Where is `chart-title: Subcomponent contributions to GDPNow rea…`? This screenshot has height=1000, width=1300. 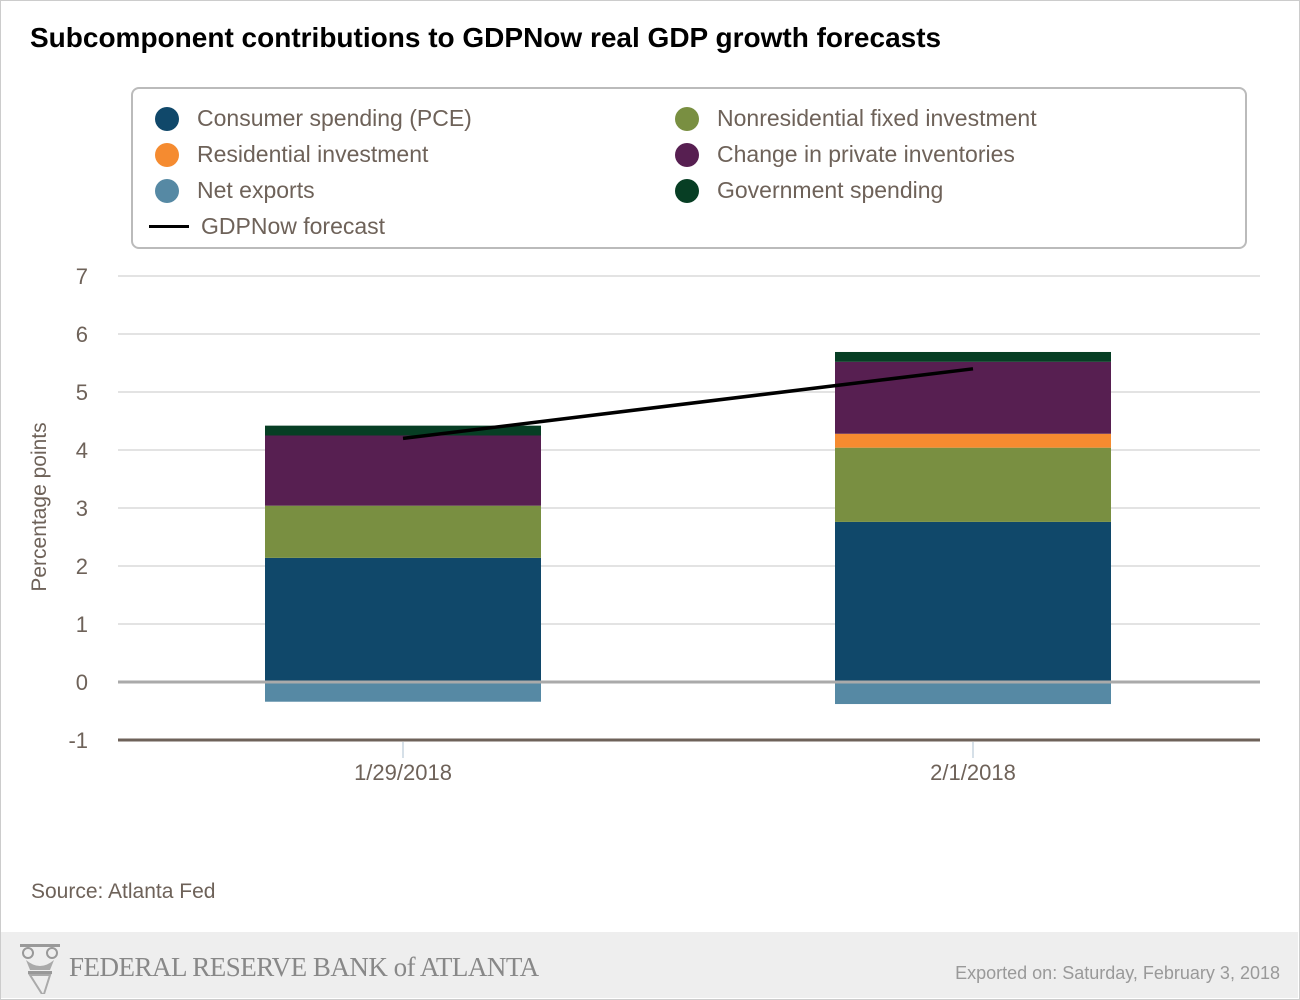 chart-title: Subcomponent contributions to GDPNow rea… is located at coordinates (486, 37).